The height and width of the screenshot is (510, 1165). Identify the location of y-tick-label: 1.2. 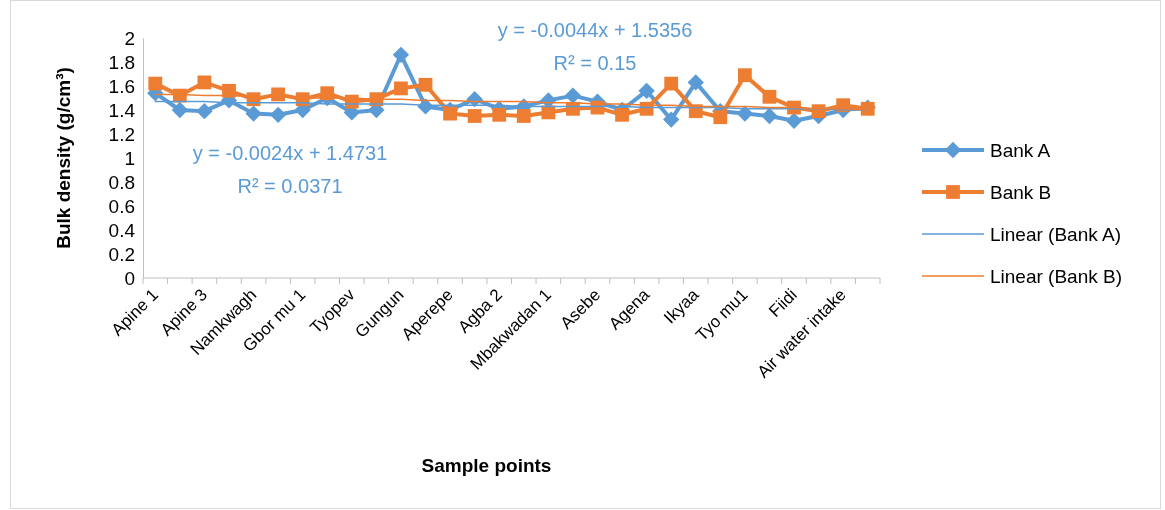
(121, 134).